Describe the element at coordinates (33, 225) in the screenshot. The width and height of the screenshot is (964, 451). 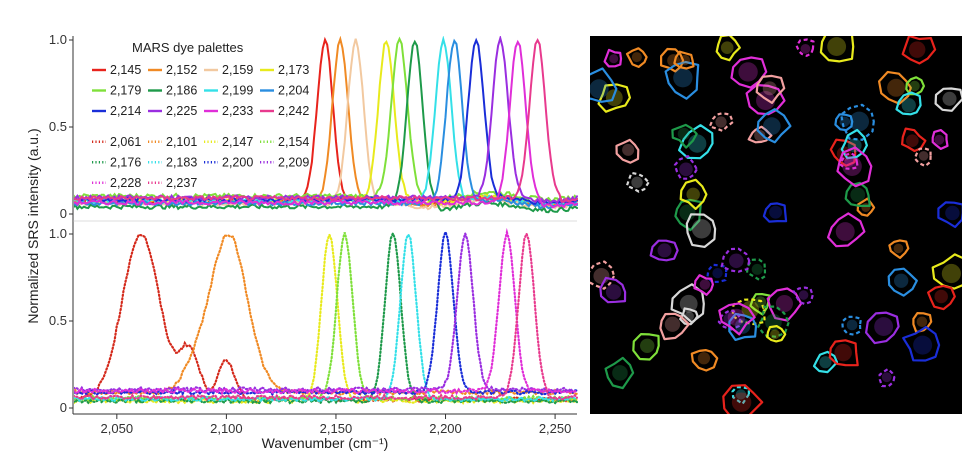
I see `y-axis-title: Normalized SRS intensity (a.u.)` at that location.